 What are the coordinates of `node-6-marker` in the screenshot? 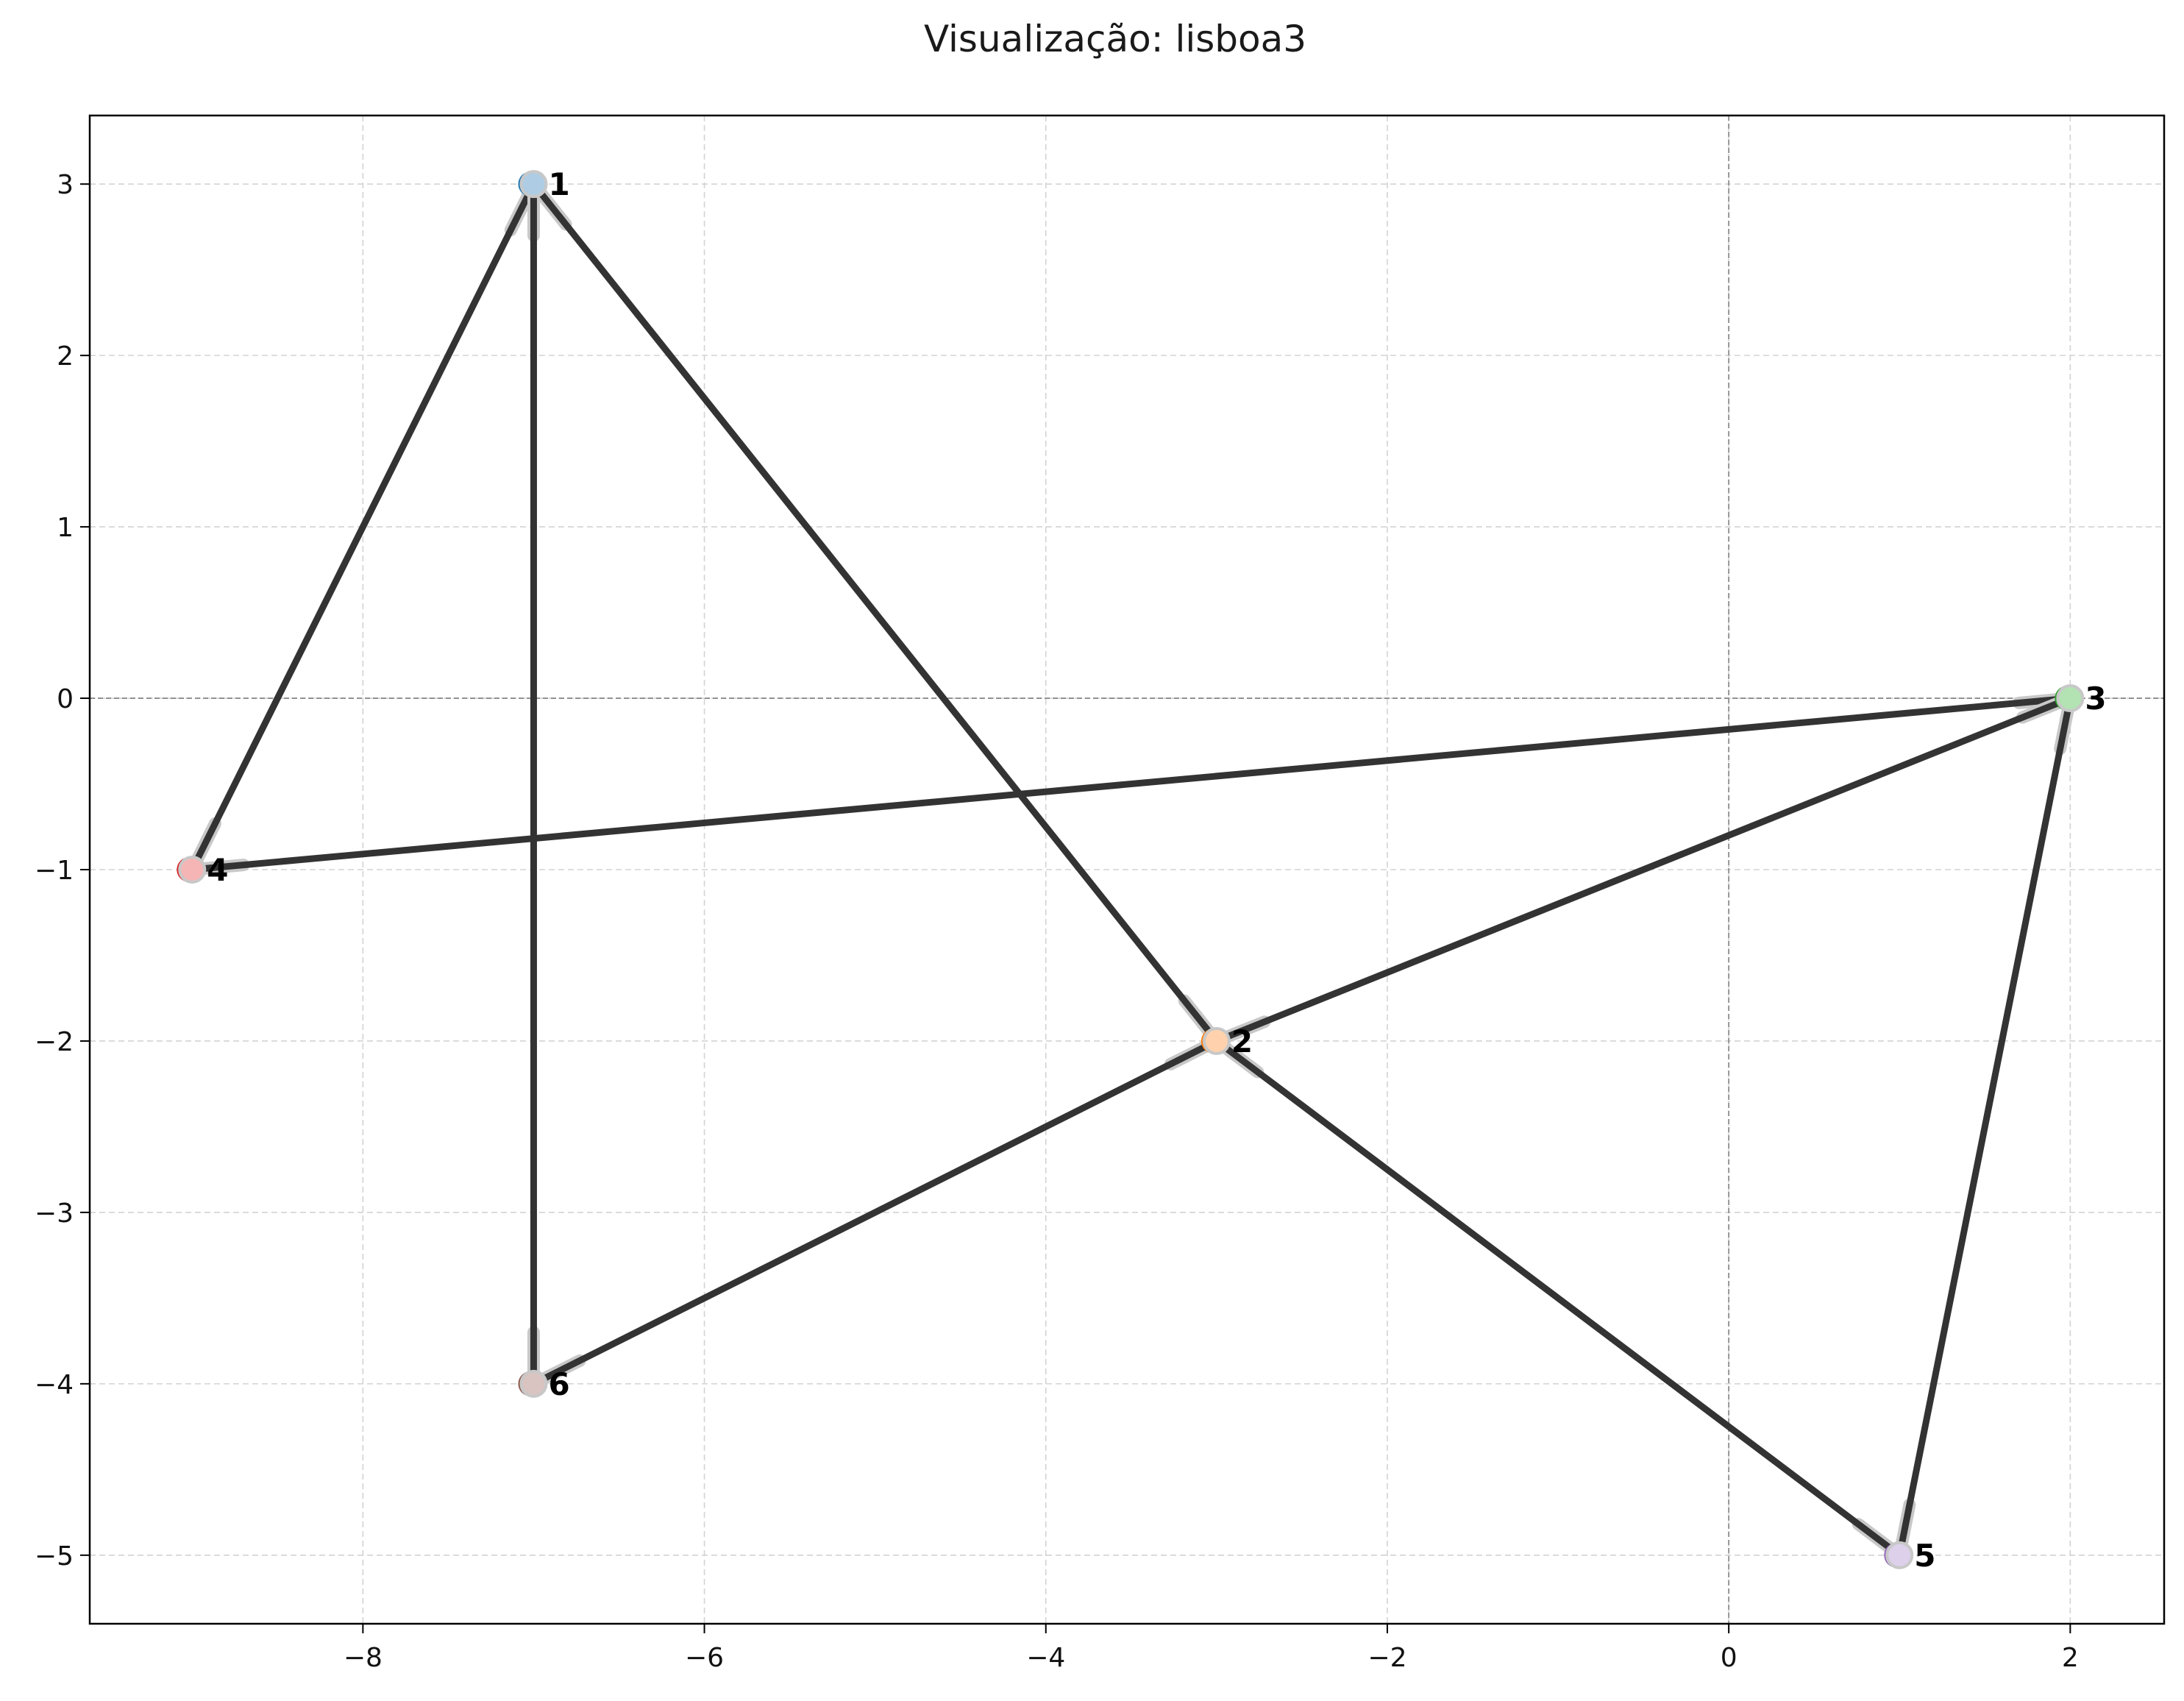 It's located at (533, 1384).